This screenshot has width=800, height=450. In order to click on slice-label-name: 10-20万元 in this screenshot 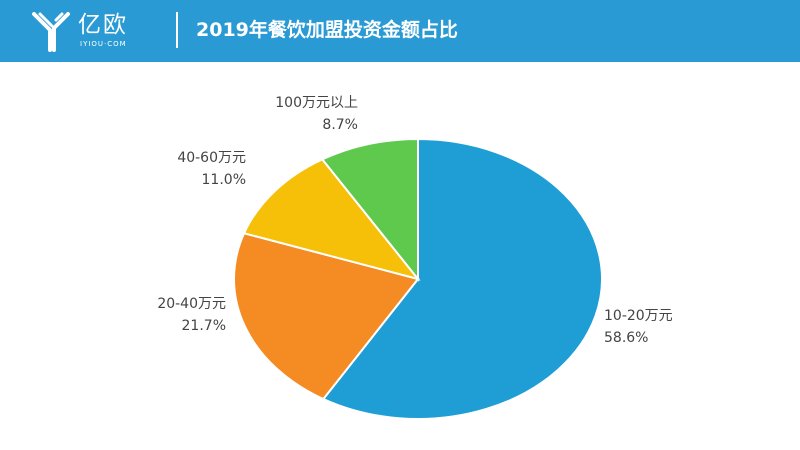, I will do `click(638, 316)`.